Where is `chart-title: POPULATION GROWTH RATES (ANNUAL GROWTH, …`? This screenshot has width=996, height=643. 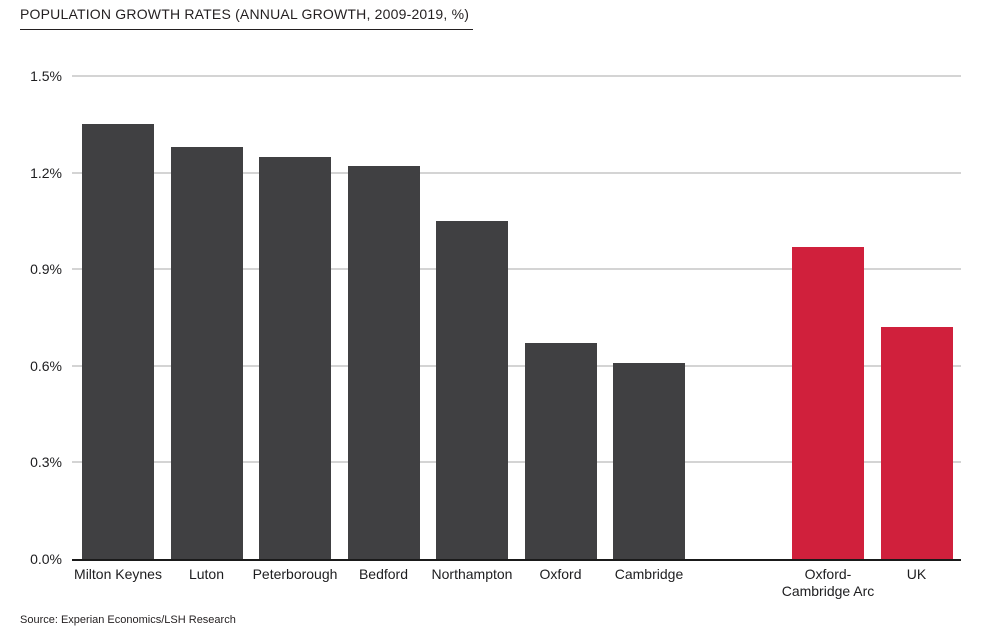
chart-title: POPULATION GROWTH RATES (ANNUAL GROWTH, … is located at coordinates (247, 18).